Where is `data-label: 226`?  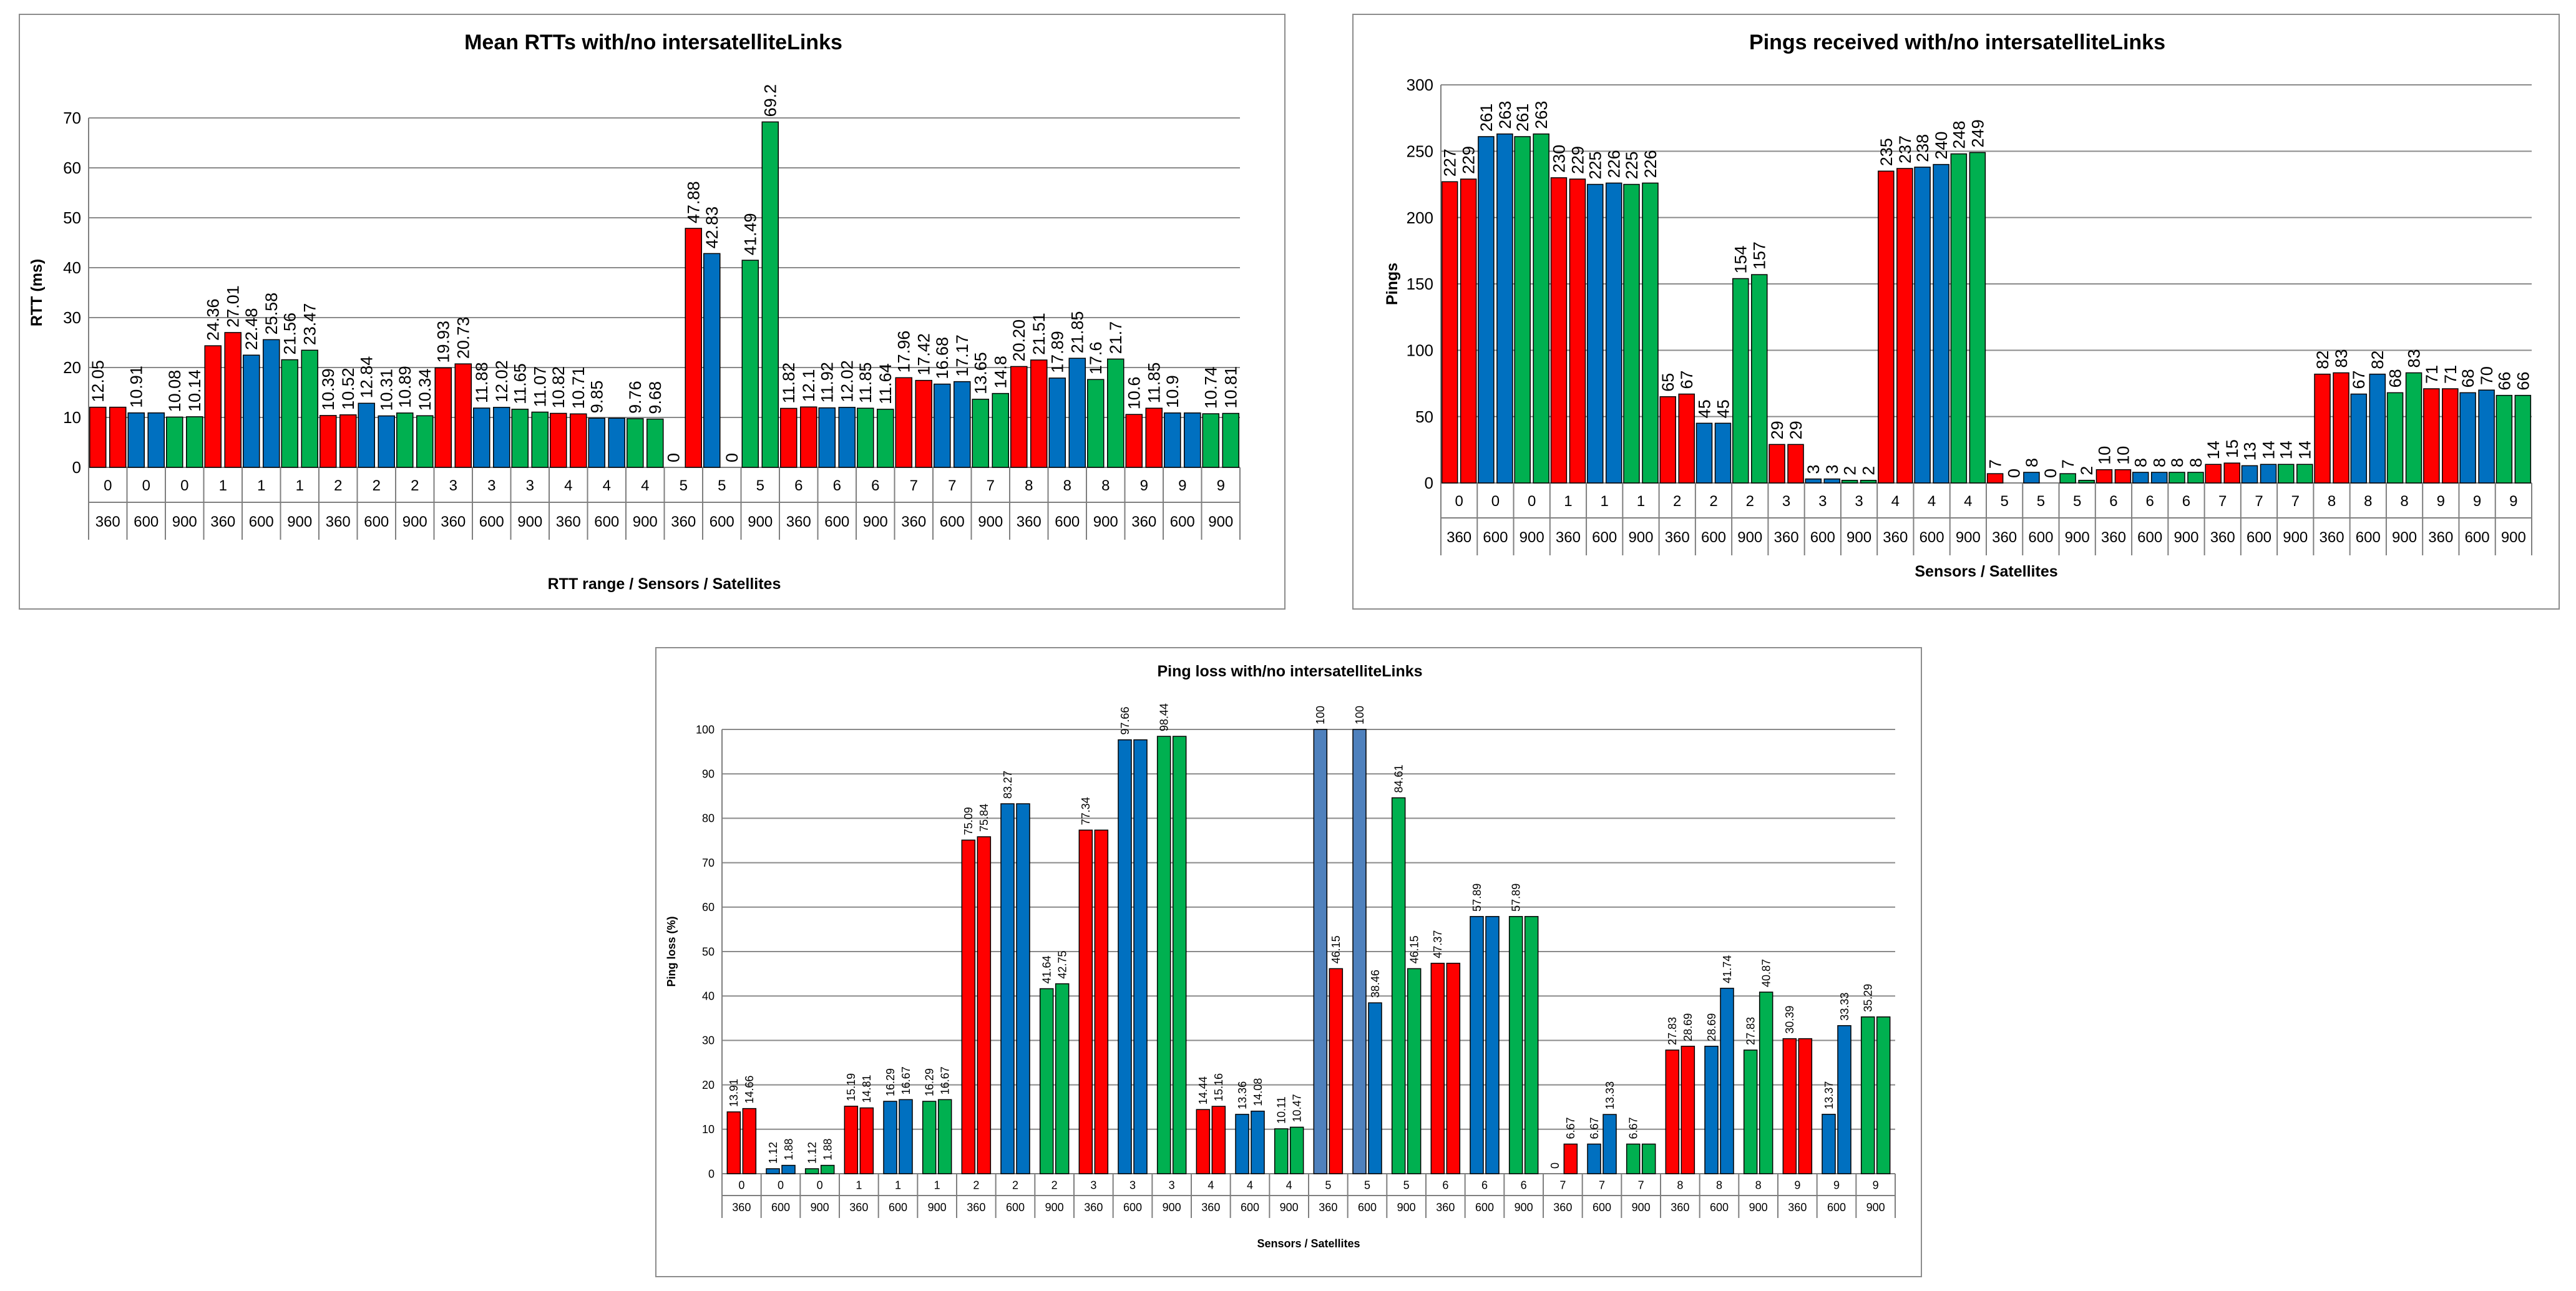 data-label: 226 is located at coordinates (1614, 164).